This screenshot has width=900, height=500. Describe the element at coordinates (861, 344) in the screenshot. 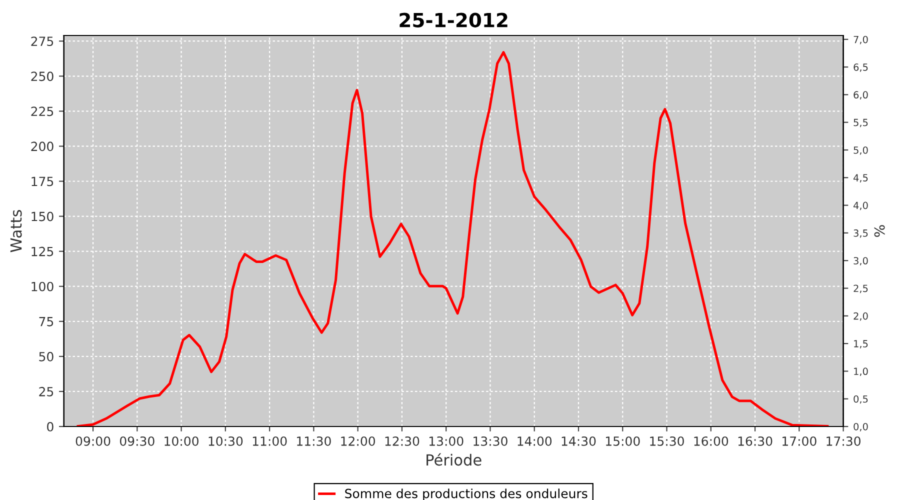

I see `y2-tick-label: 1,5` at that location.